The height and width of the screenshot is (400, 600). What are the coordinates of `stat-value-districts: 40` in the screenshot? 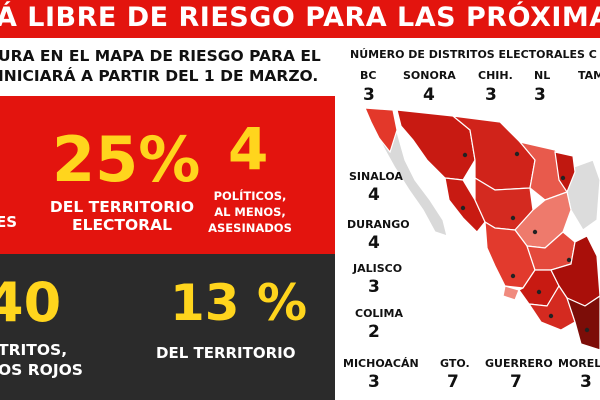 It's located at (31, 302).